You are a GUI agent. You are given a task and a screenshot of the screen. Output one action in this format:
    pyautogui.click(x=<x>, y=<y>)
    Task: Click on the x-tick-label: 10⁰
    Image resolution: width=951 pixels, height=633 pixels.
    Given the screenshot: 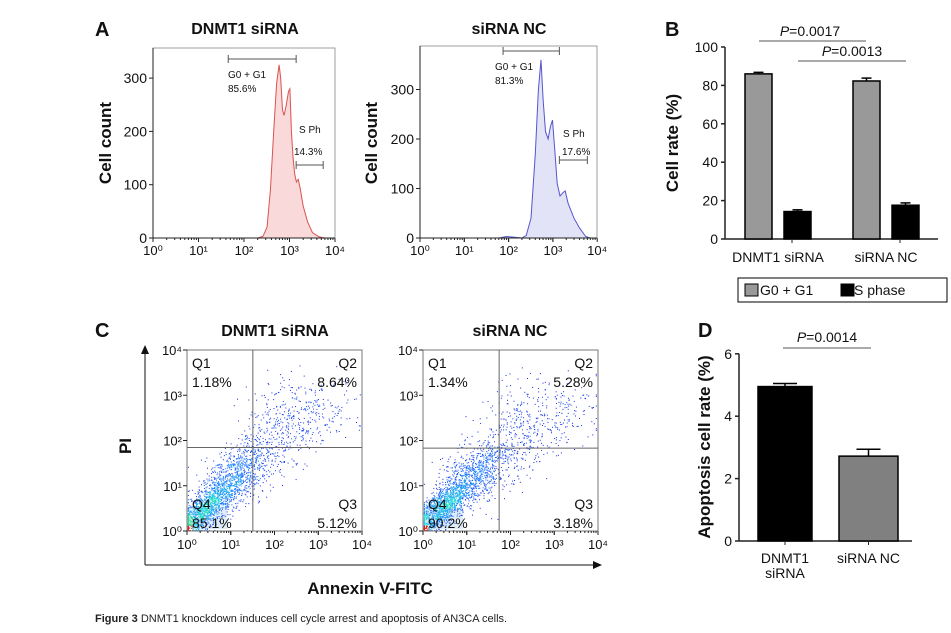 What is the action you would take?
    pyautogui.click(x=187, y=544)
    